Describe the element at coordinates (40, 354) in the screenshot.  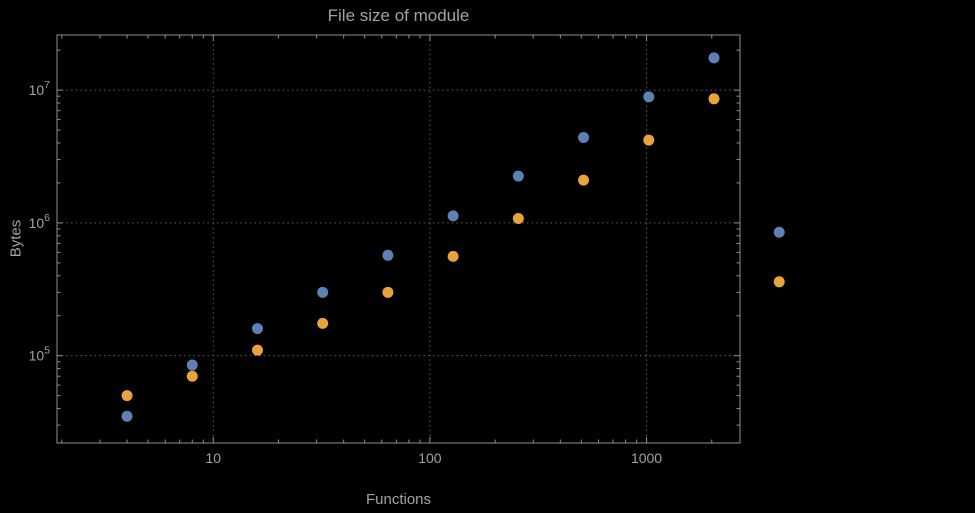
I see `y-tick-label: 10⁵` at that location.